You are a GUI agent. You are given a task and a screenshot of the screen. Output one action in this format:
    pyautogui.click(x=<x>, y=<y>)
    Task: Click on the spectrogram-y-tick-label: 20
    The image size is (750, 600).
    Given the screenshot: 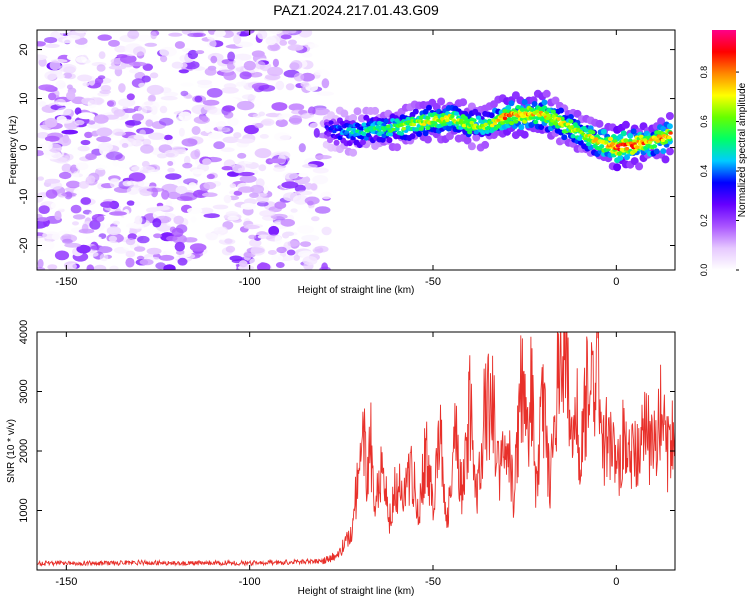 What is the action you would take?
    pyautogui.click(x=24, y=49)
    